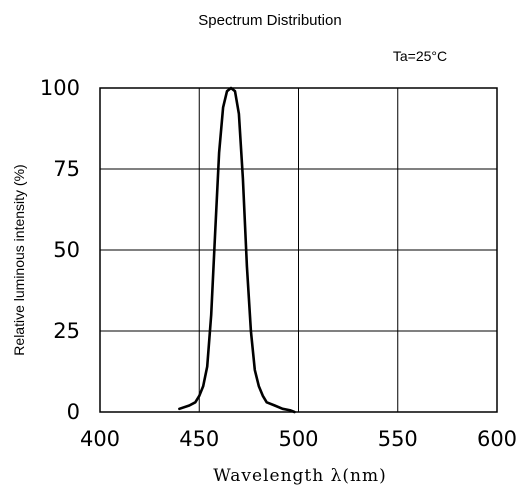 The height and width of the screenshot is (496, 525). I want to click on y-tick-label: 50, so click(66, 250).